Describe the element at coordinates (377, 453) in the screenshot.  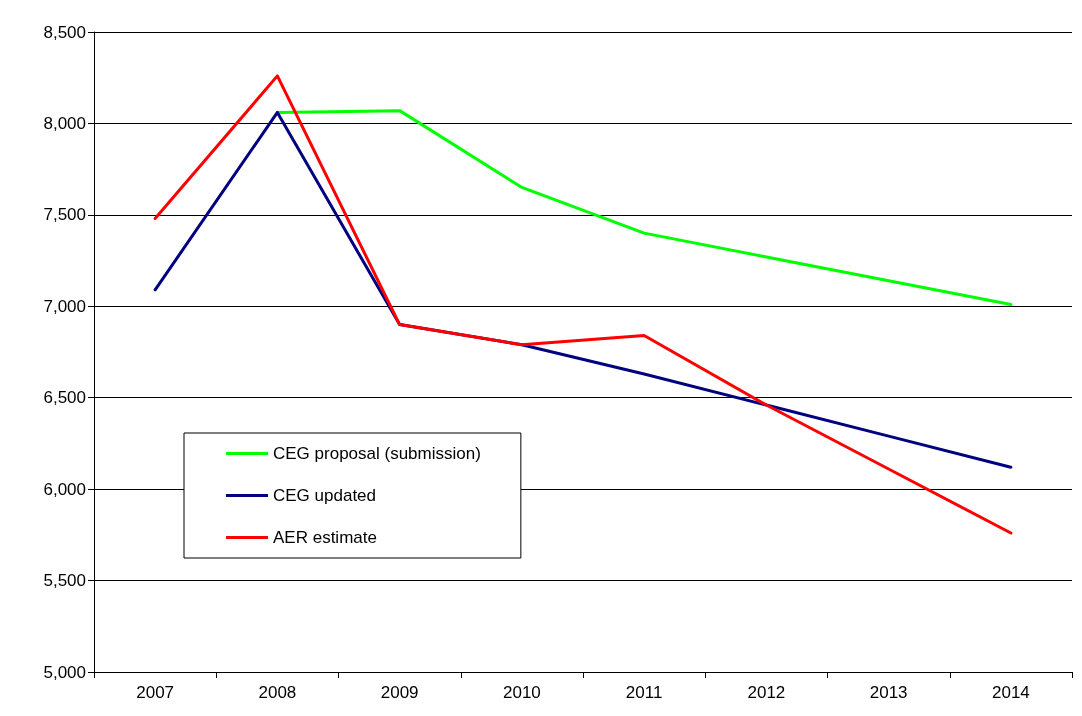
I see `legend-label: CEG proposal (submission)` at that location.